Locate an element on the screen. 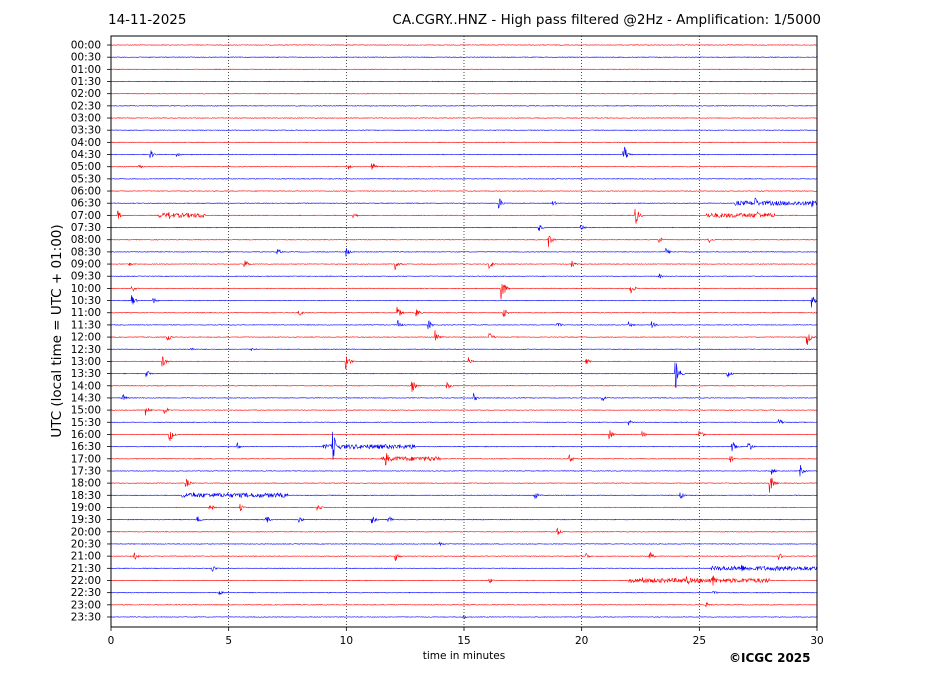 This screenshot has height=696, width=927. x-tick-label: 20 is located at coordinates (581, 641).